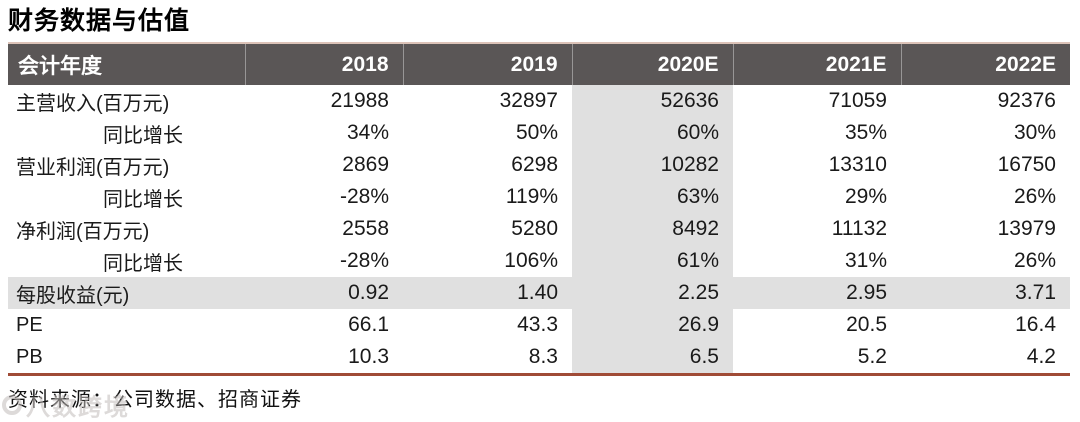 This screenshot has height=422, width=1080. Describe the element at coordinates (652, 101) in the screenshot. I see `cell-value: 52636` at that location.